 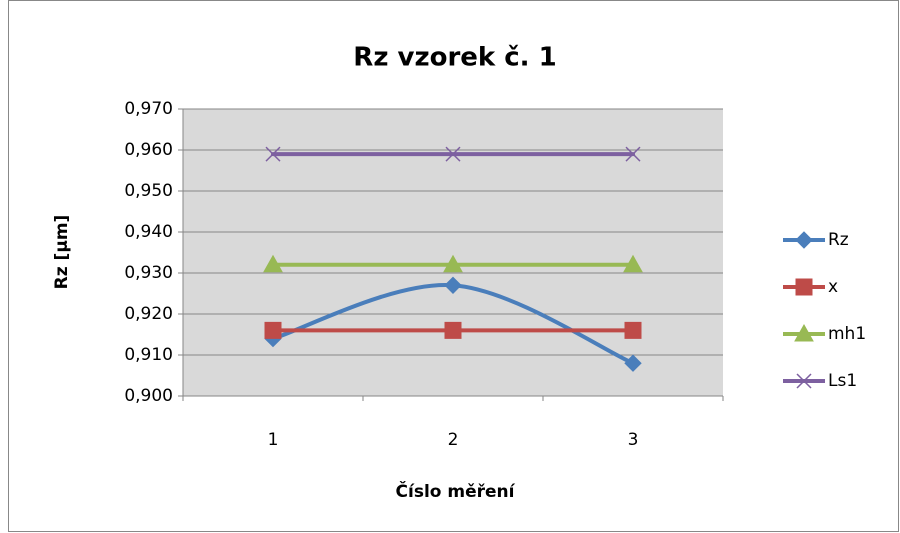 What do you see at coordinates (148, 109) in the screenshot?
I see `y-tick-label: 0,970` at bounding box center [148, 109].